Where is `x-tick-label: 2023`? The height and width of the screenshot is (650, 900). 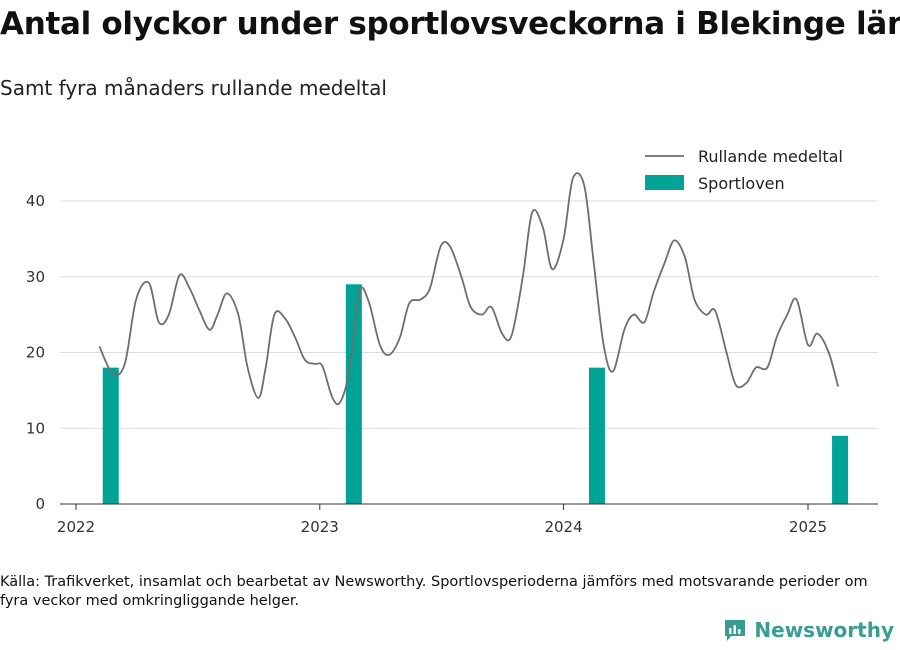
x-tick-label: 2023 is located at coordinates (320, 527).